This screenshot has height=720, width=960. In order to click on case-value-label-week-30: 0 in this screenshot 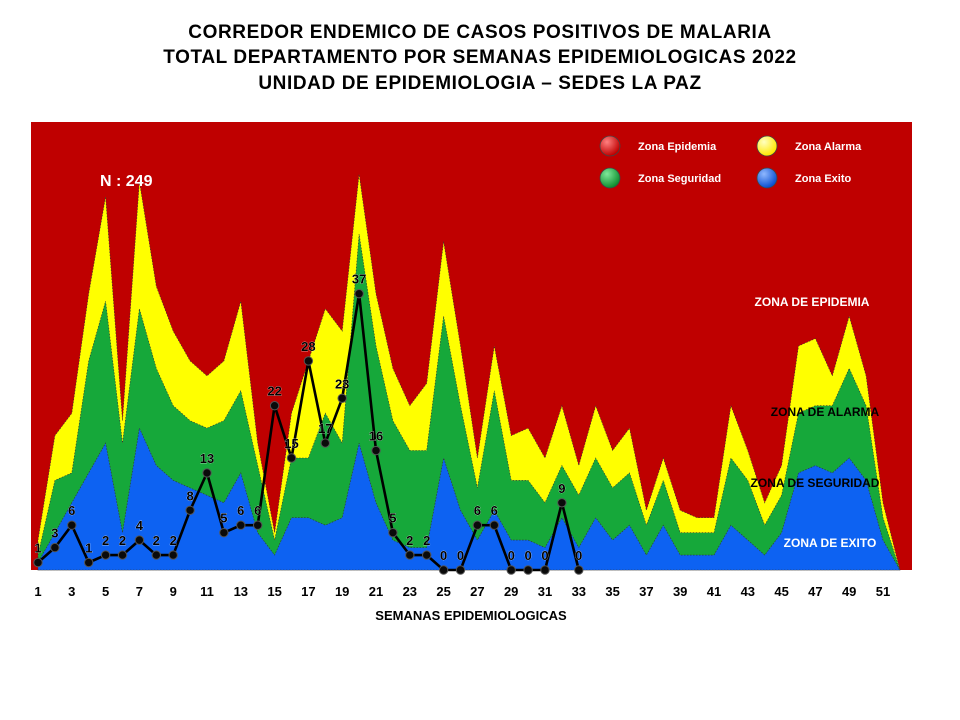, I will do `click(527, 555)`.